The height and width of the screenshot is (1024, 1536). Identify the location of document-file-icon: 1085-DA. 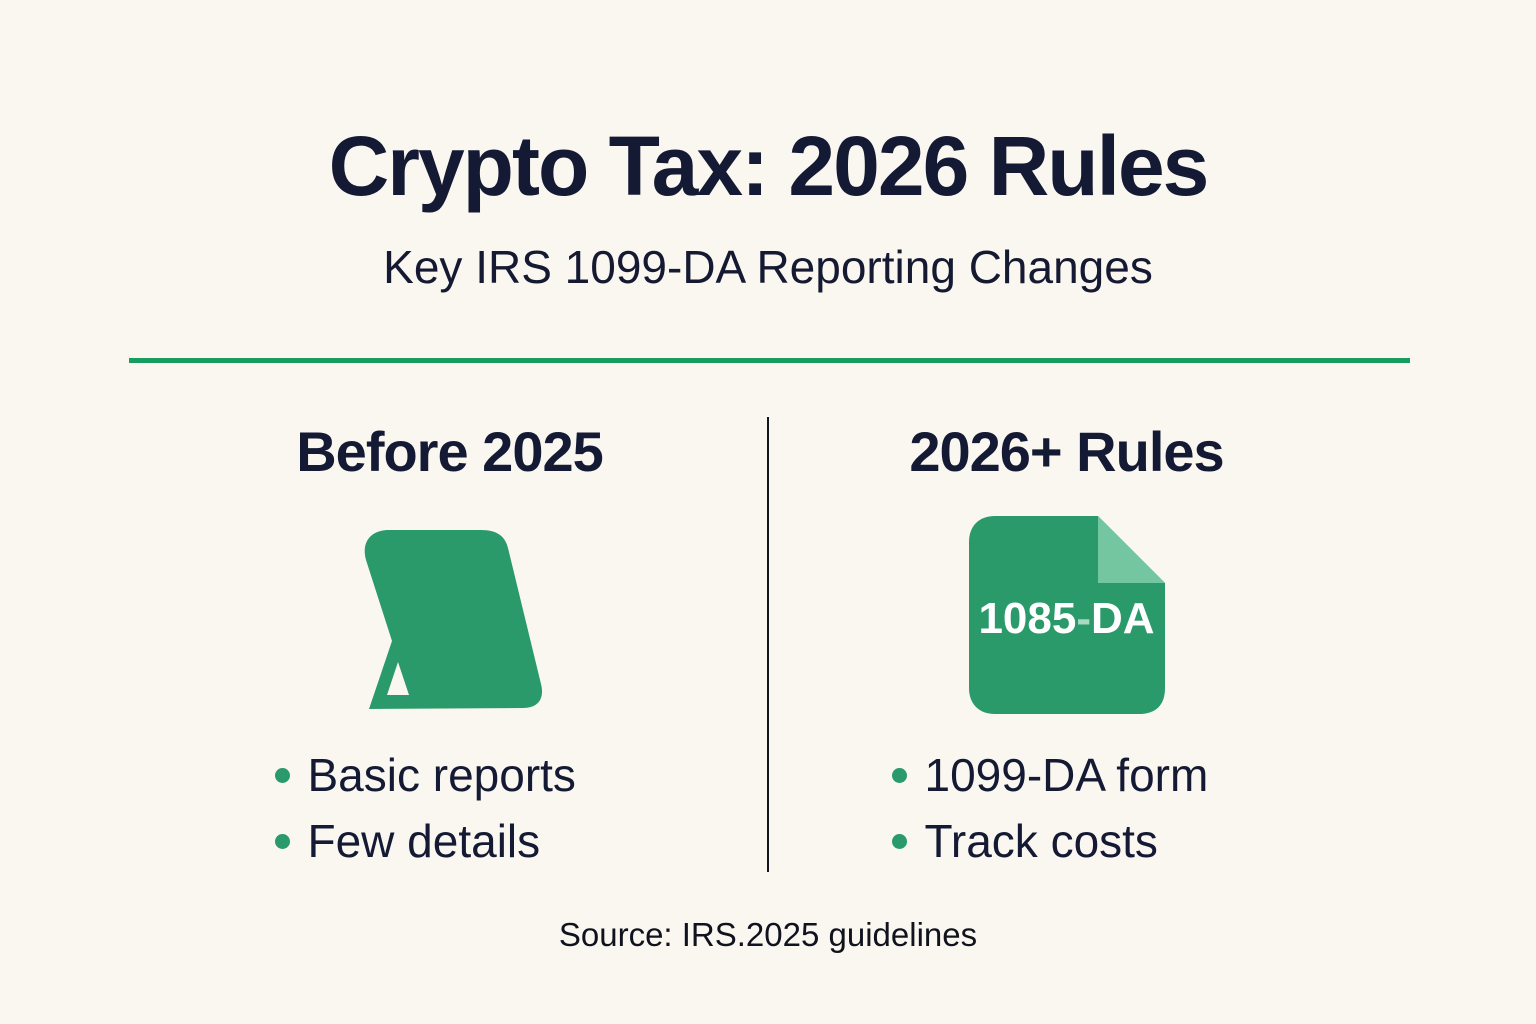
(1066, 615).